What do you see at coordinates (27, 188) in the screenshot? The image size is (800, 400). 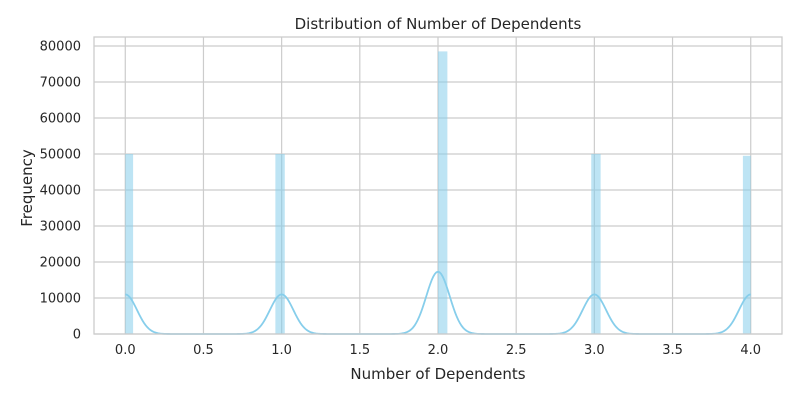 I see `y-axis-label: Frequency` at bounding box center [27, 188].